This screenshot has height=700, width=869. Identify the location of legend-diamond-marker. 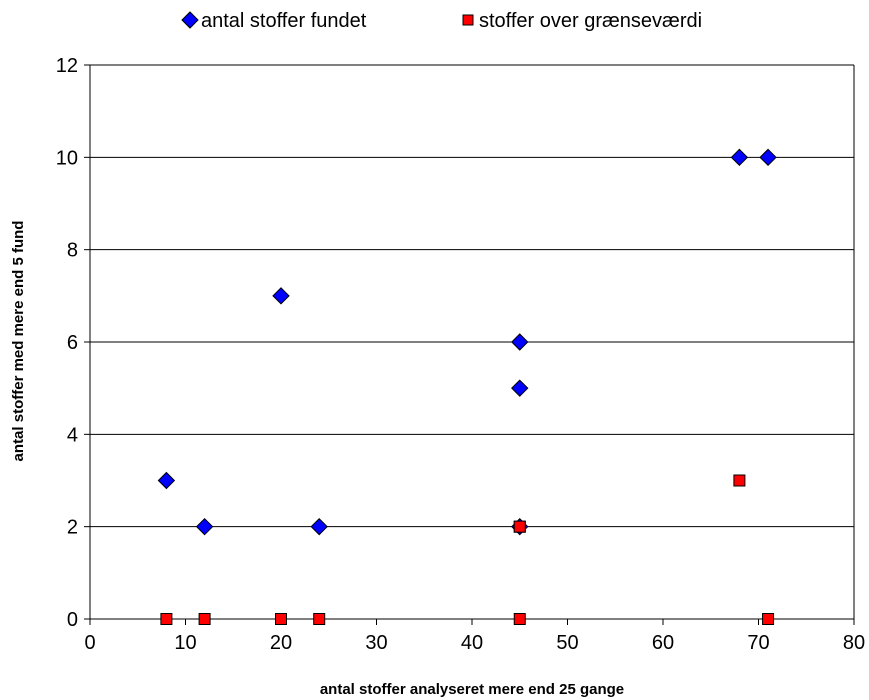
(190, 20).